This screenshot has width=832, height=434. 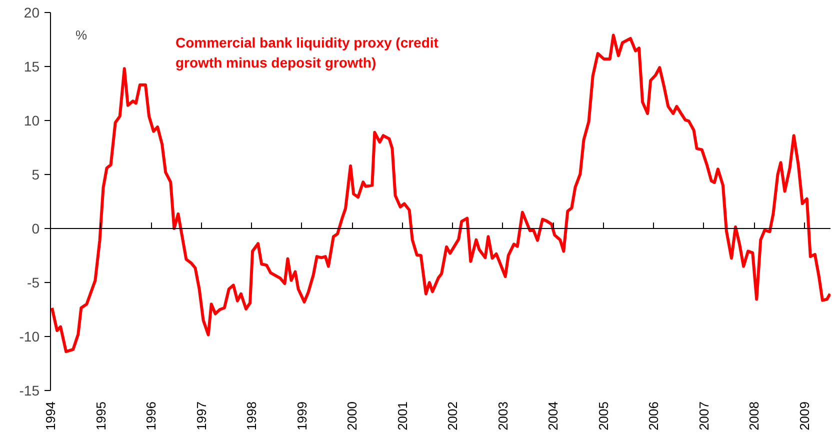 What do you see at coordinates (29, 336) in the screenshot?
I see `y-tick-label: -10` at bounding box center [29, 336].